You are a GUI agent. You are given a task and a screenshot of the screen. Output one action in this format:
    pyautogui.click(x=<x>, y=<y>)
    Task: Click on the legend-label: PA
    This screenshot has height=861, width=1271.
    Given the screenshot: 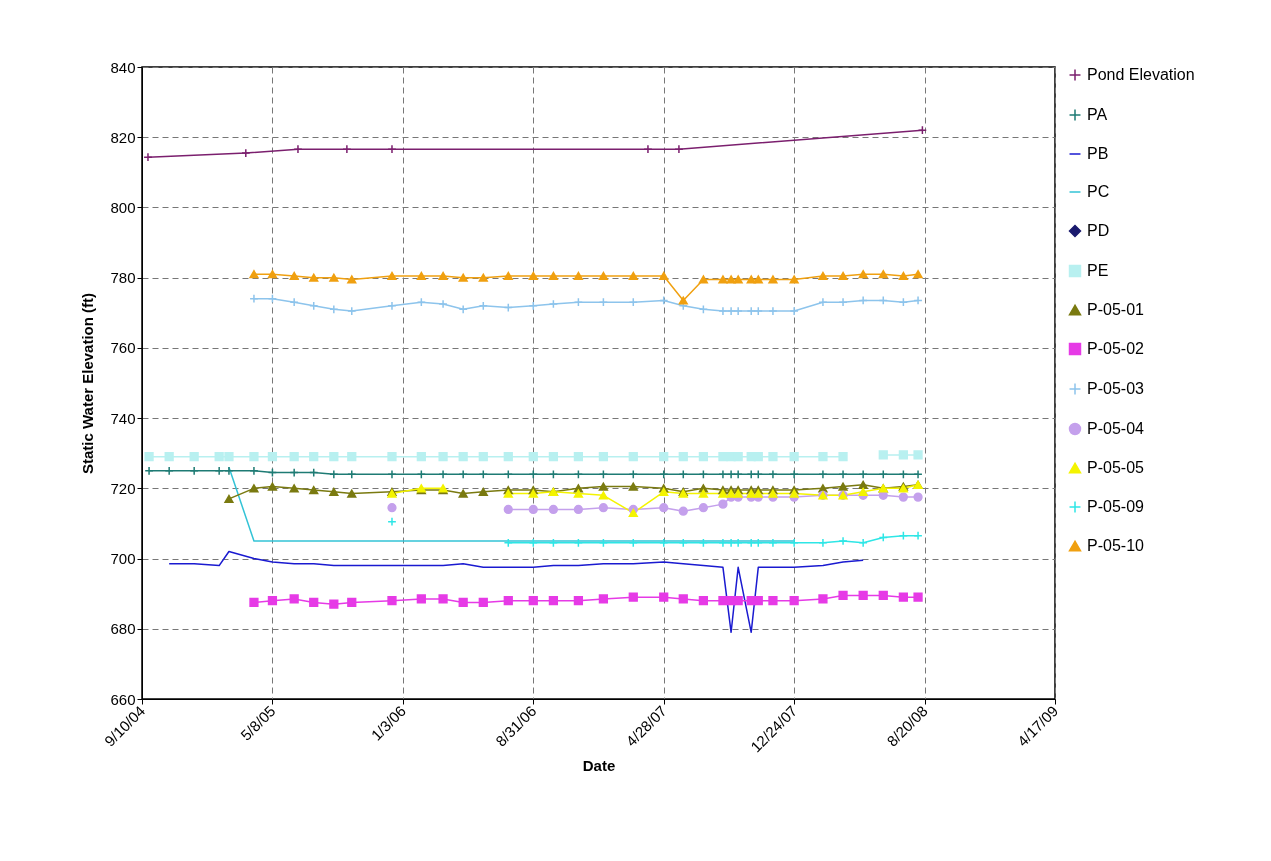 What is the action you would take?
    pyautogui.click(x=1097, y=114)
    